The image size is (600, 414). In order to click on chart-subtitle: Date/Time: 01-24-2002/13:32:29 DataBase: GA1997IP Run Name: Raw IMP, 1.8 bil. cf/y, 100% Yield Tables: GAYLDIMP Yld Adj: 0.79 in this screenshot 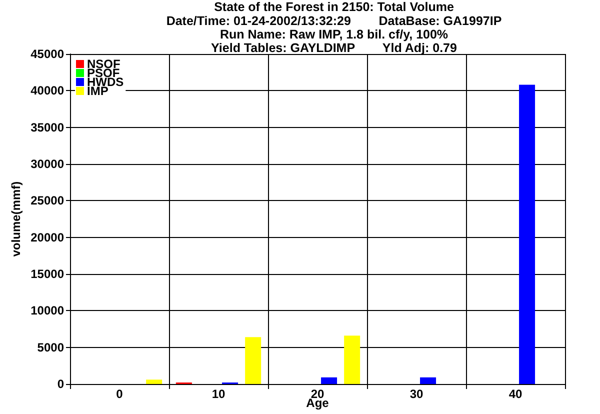, I will do `click(334, 34)`.